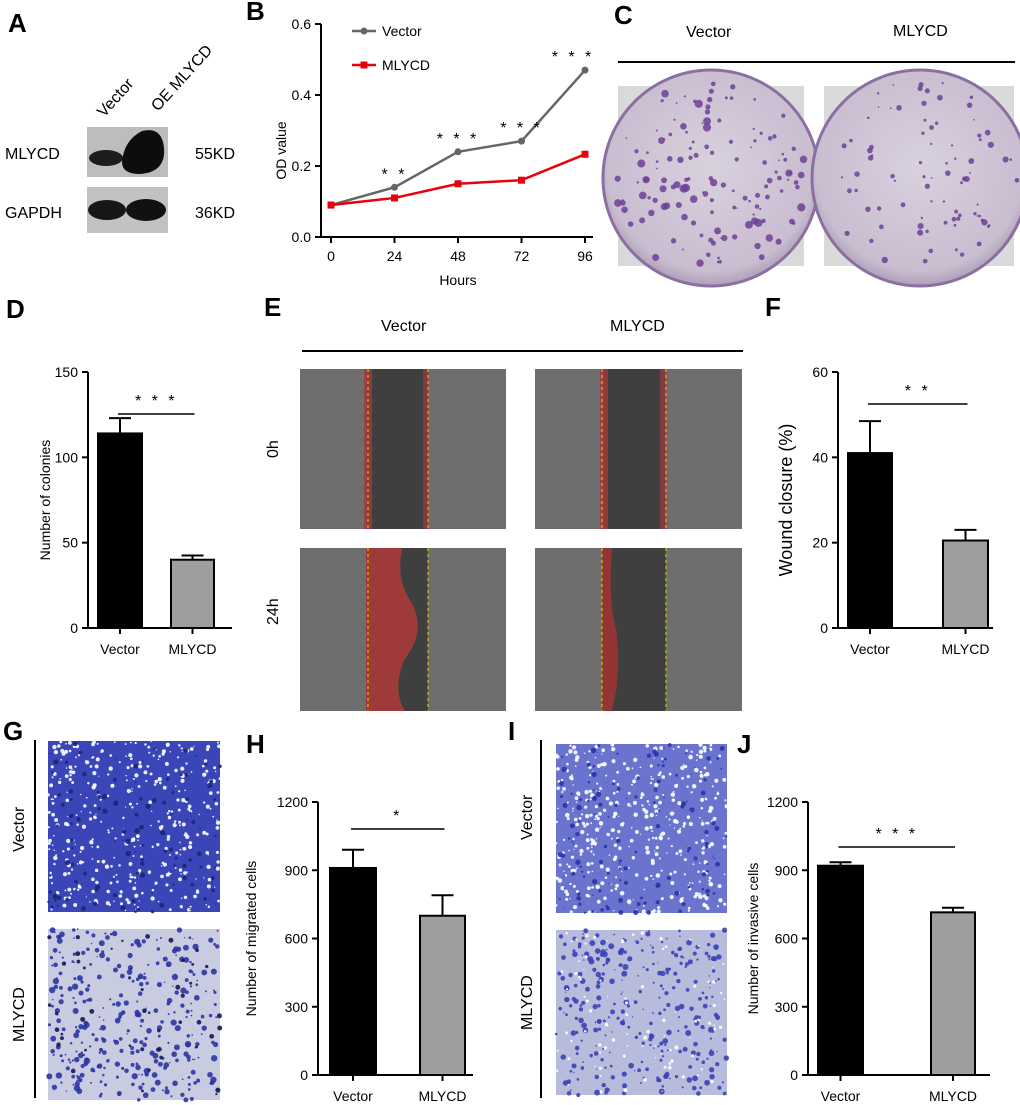 The height and width of the screenshot is (1105, 1020). What do you see at coordinates (522, 256) in the screenshot?
I see `x-tick-label: 72` at bounding box center [522, 256].